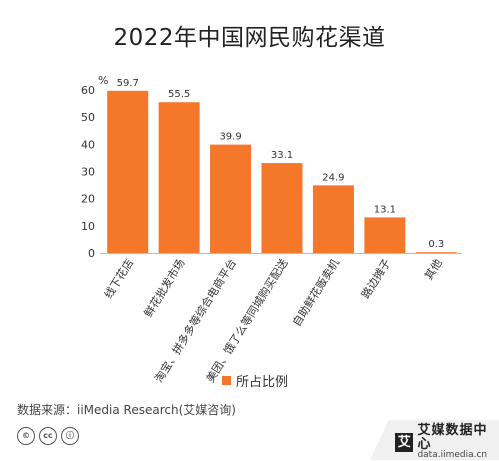 This screenshot has width=499, height=461. What do you see at coordinates (262, 382) in the screenshot?
I see `legend-label: 所占比例` at bounding box center [262, 382].